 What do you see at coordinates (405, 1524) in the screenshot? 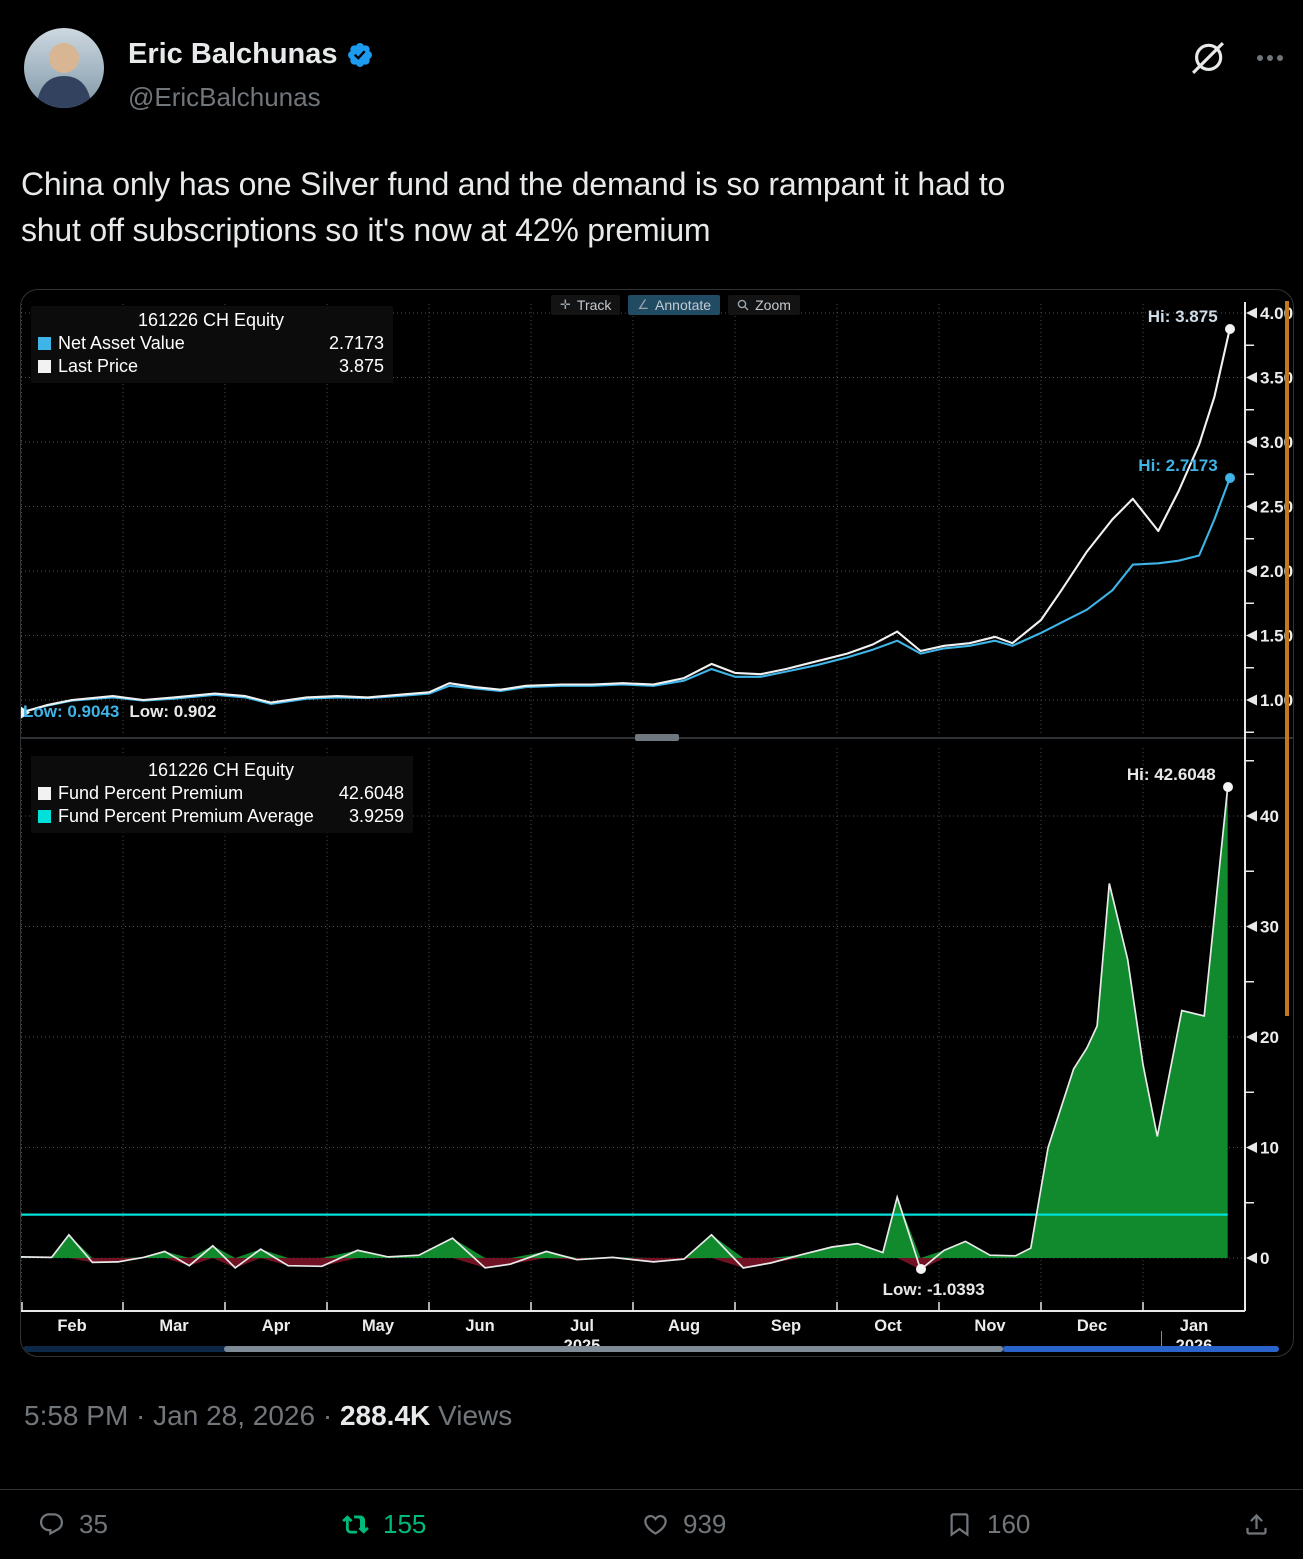
I see `repost-count: 155` at bounding box center [405, 1524].